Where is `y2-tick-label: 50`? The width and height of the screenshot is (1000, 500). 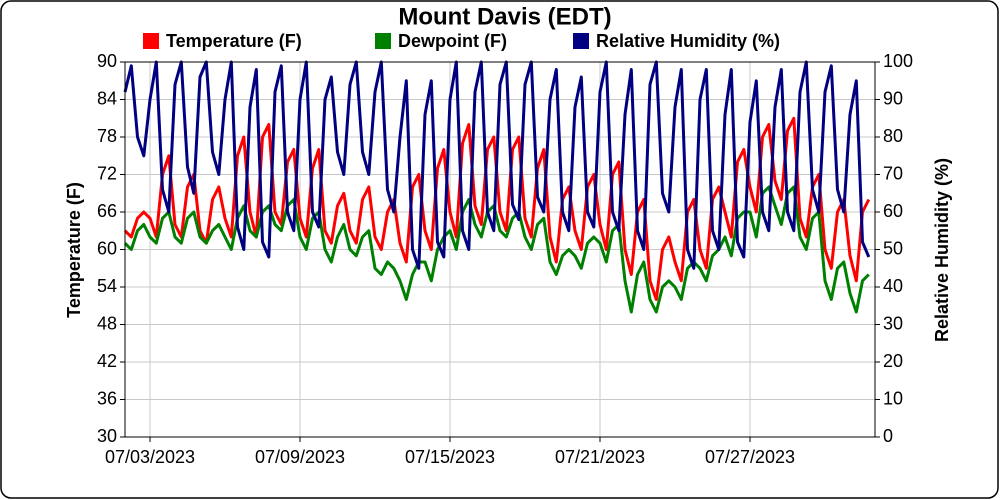 y2-tick-label: 50 is located at coordinates (893, 248).